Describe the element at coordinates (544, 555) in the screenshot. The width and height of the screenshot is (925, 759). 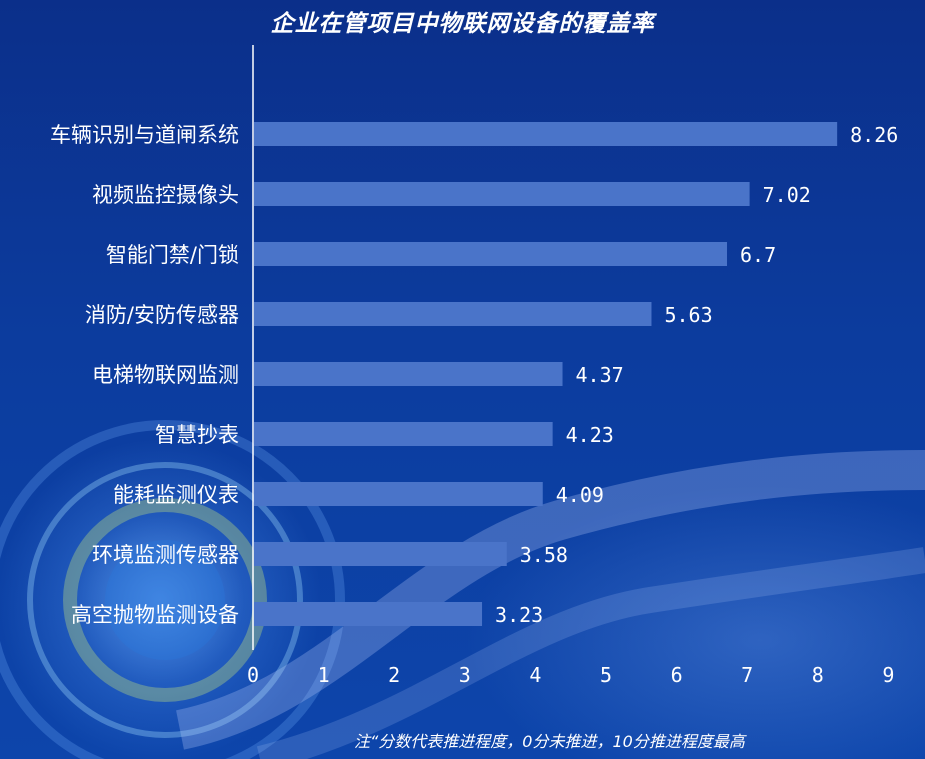
I see `data-label: 3.58` at that location.